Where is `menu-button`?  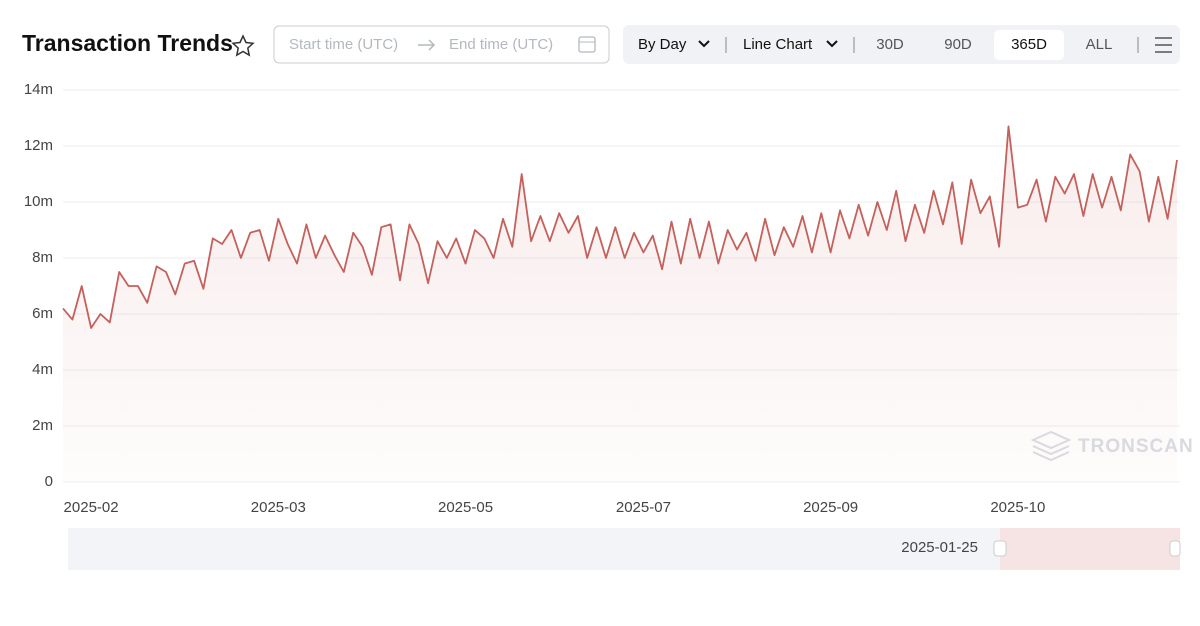 menu-button is located at coordinates (1163, 45).